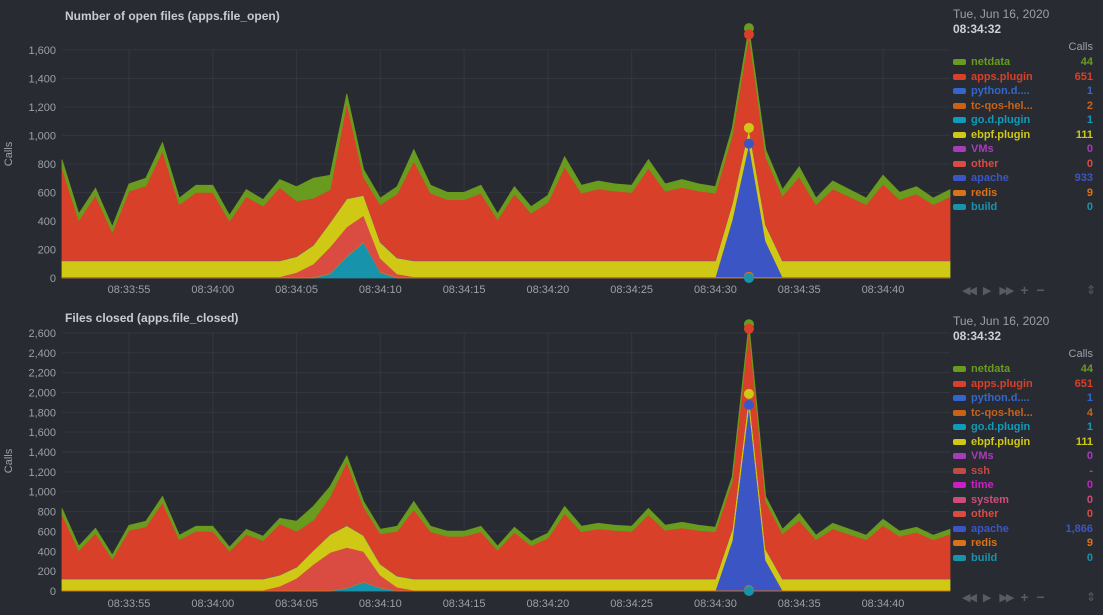 The width and height of the screenshot is (1103, 615). I want to click on legend-label: VMs, so click(982, 149).